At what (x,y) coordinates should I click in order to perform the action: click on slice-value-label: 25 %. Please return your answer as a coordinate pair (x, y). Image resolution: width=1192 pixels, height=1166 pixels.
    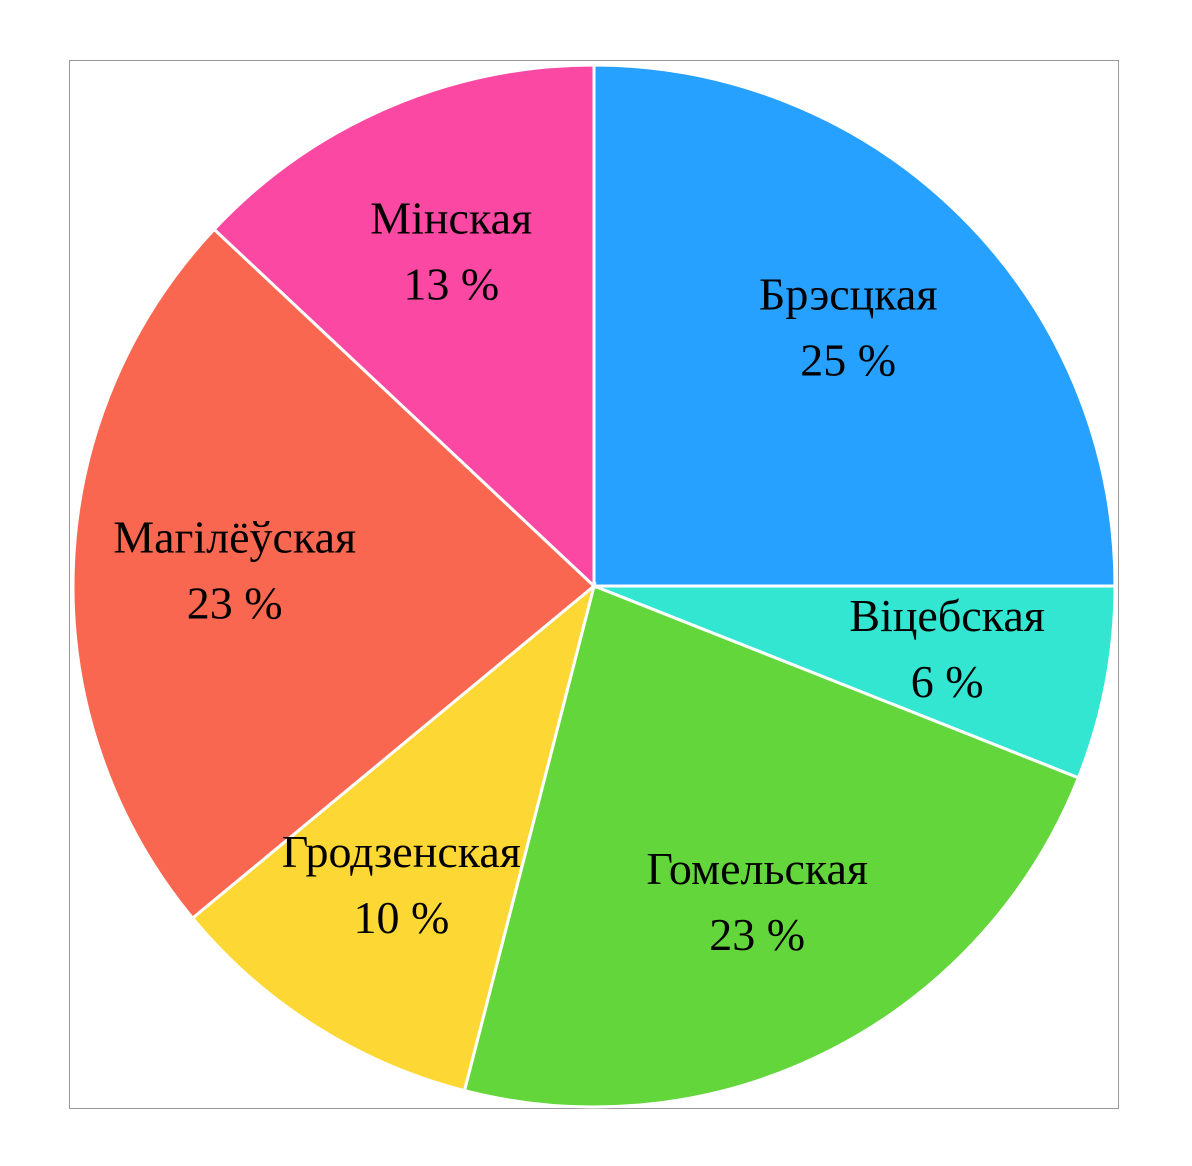
    Looking at the image, I should click on (848, 359).